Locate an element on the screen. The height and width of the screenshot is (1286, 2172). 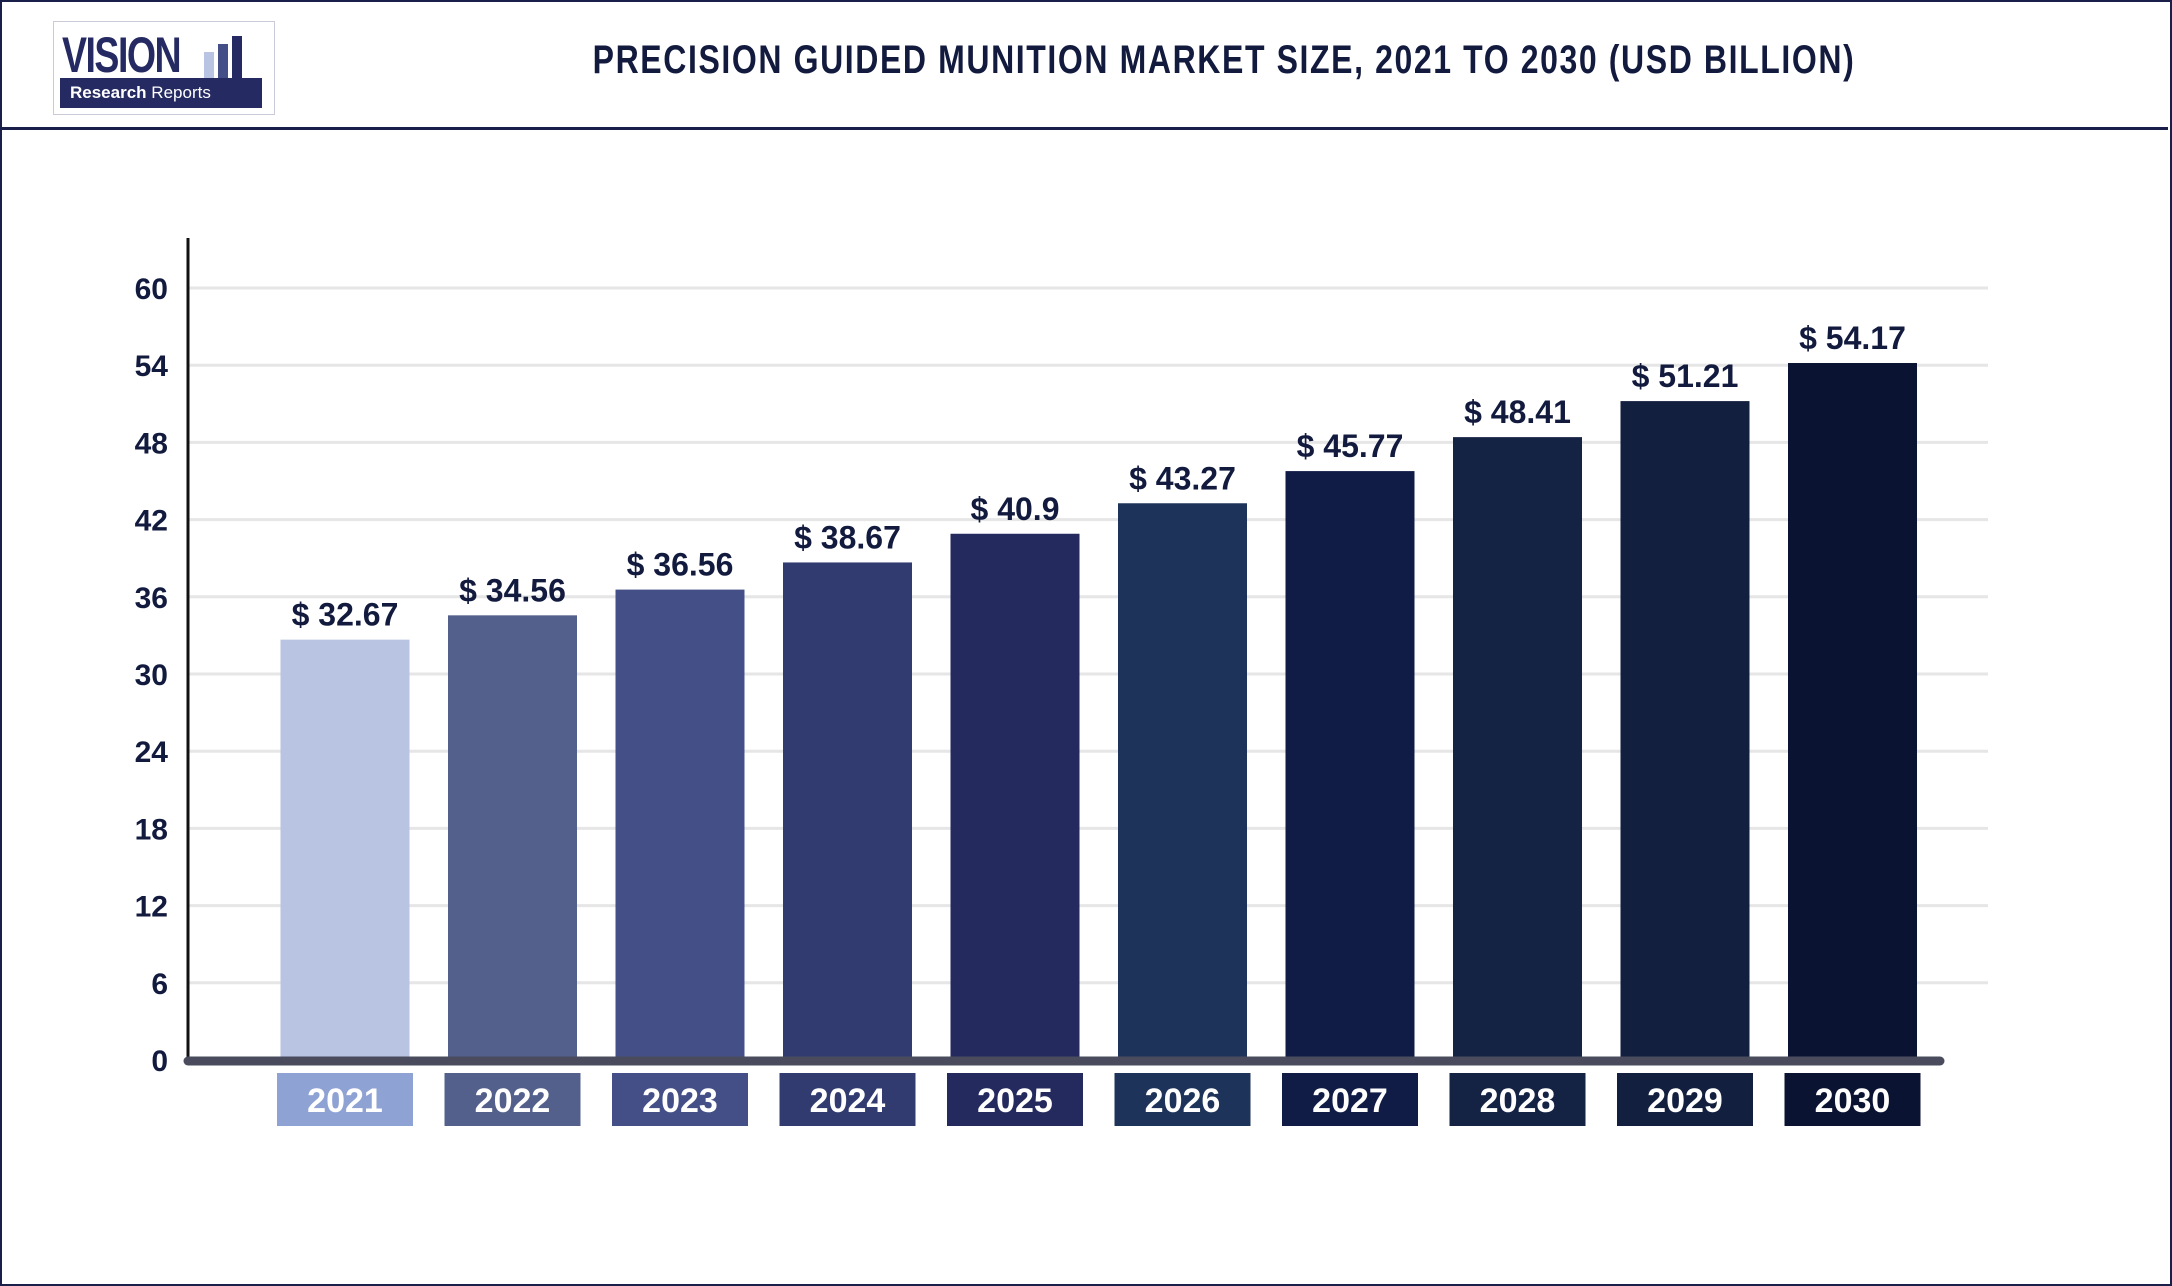
category-box-2024 is located at coordinates (847, 1099).